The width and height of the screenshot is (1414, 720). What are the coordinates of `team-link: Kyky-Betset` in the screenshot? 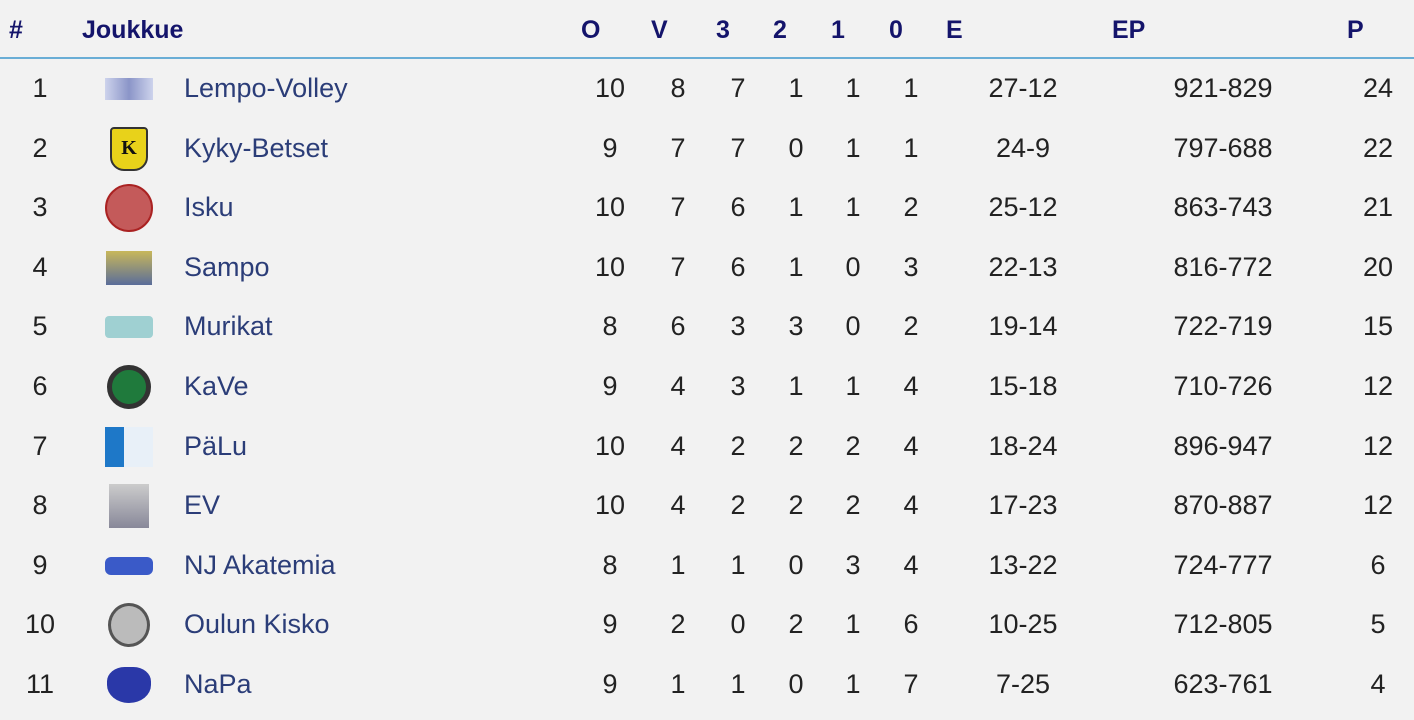 It's located at (256, 147).